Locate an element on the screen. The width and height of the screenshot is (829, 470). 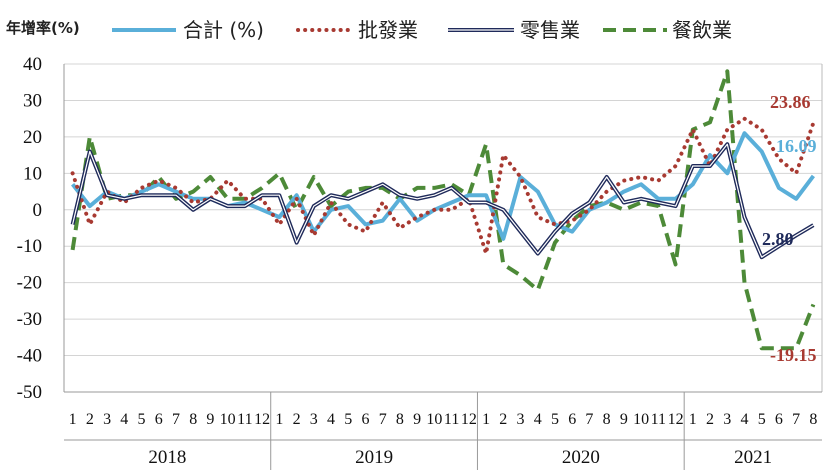
y-tick-label: 20 is located at coordinates (32, 137).